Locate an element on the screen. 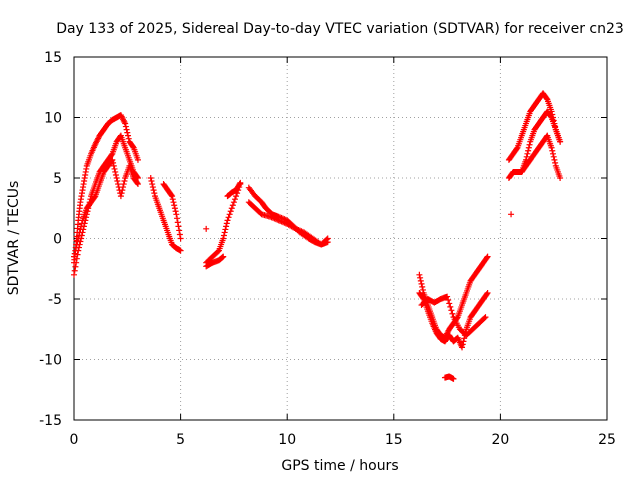 This screenshot has height=480, width=640. x-tick-label: 5 is located at coordinates (180, 440).